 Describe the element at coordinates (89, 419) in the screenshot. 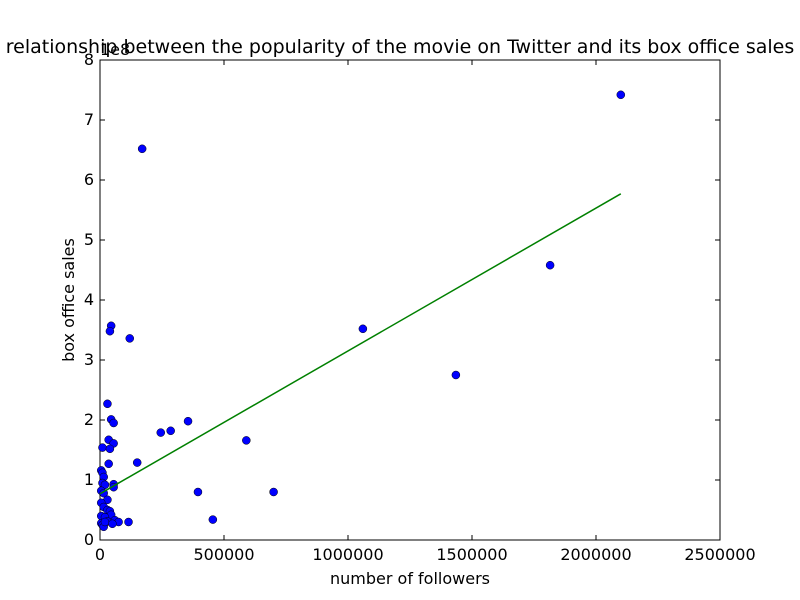

I see `y-tick-label: 2` at that location.